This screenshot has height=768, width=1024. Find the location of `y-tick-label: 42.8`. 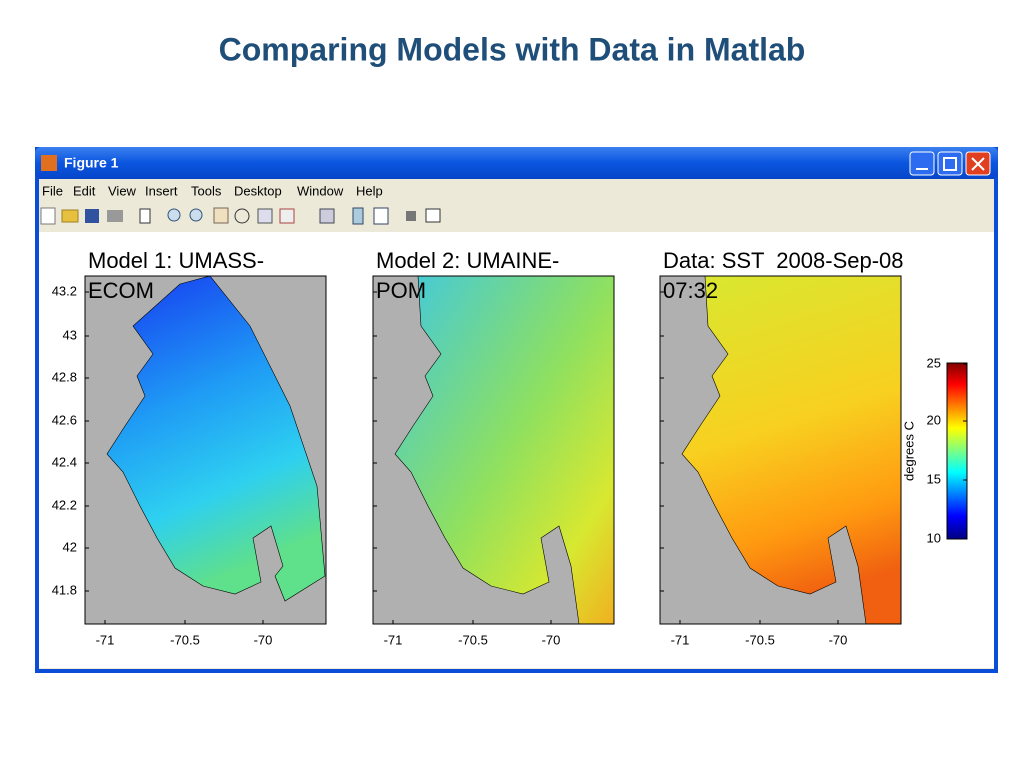

y-tick-label: 42.8 is located at coordinates (64, 376).